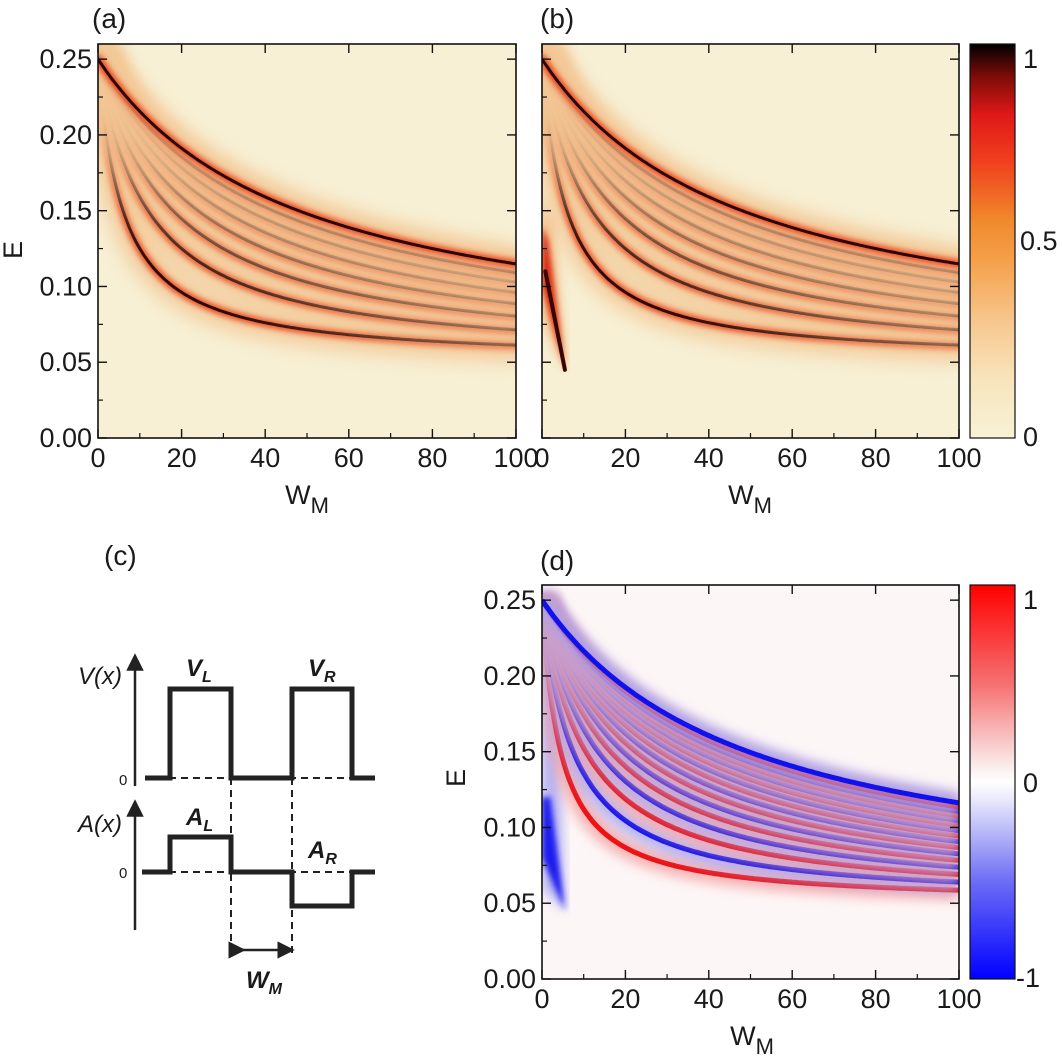  I want to click on a-right-label: AR, so click(322, 852).